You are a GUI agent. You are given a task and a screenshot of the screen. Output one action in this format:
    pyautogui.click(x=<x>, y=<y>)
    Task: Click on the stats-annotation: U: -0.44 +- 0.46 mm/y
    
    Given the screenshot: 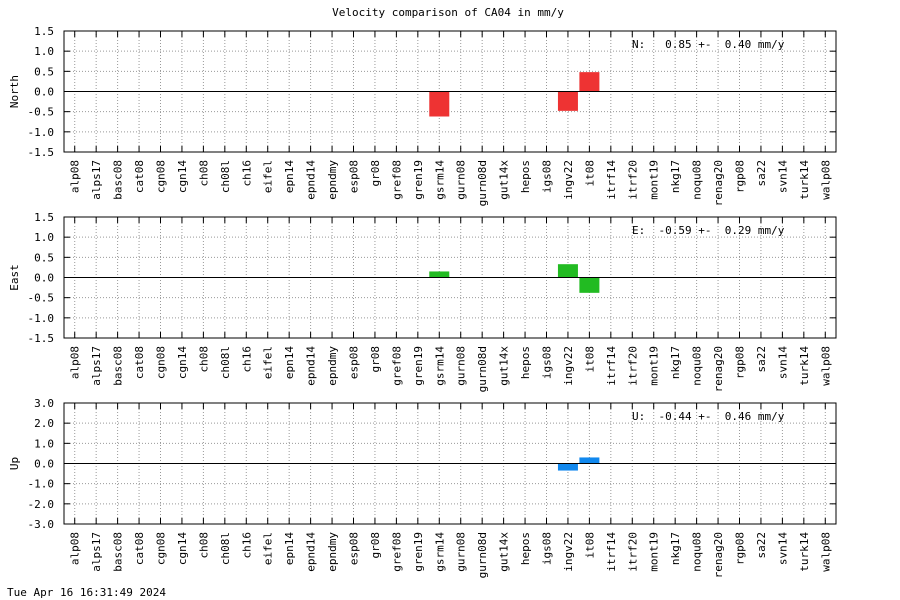 What is the action you would take?
    pyautogui.click(x=708, y=416)
    